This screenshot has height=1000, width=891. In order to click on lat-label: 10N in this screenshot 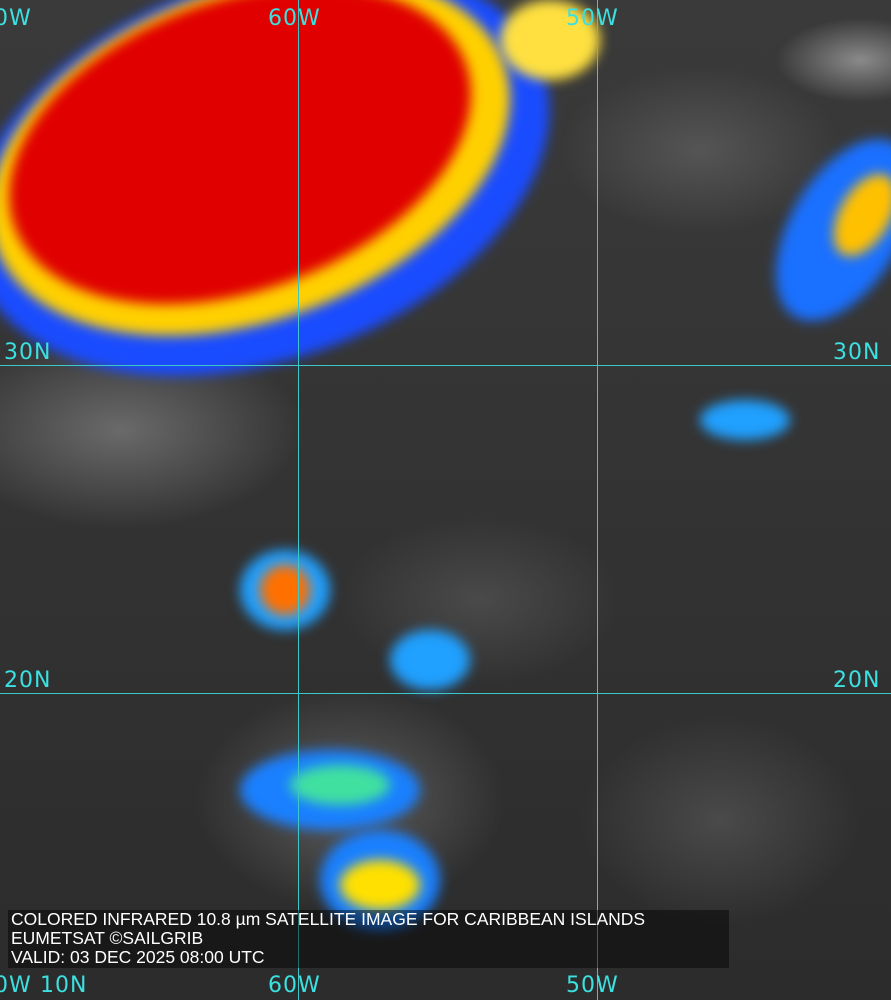, I will do `click(64, 985)`.